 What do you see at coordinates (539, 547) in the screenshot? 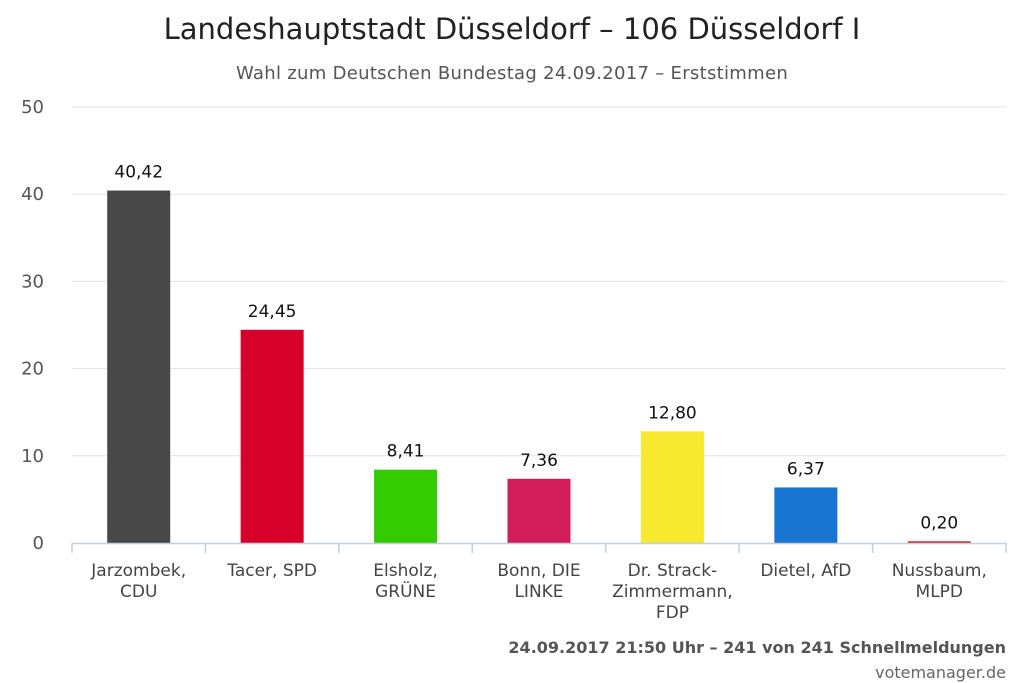
I see `x-axis` at bounding box center [539, 547].